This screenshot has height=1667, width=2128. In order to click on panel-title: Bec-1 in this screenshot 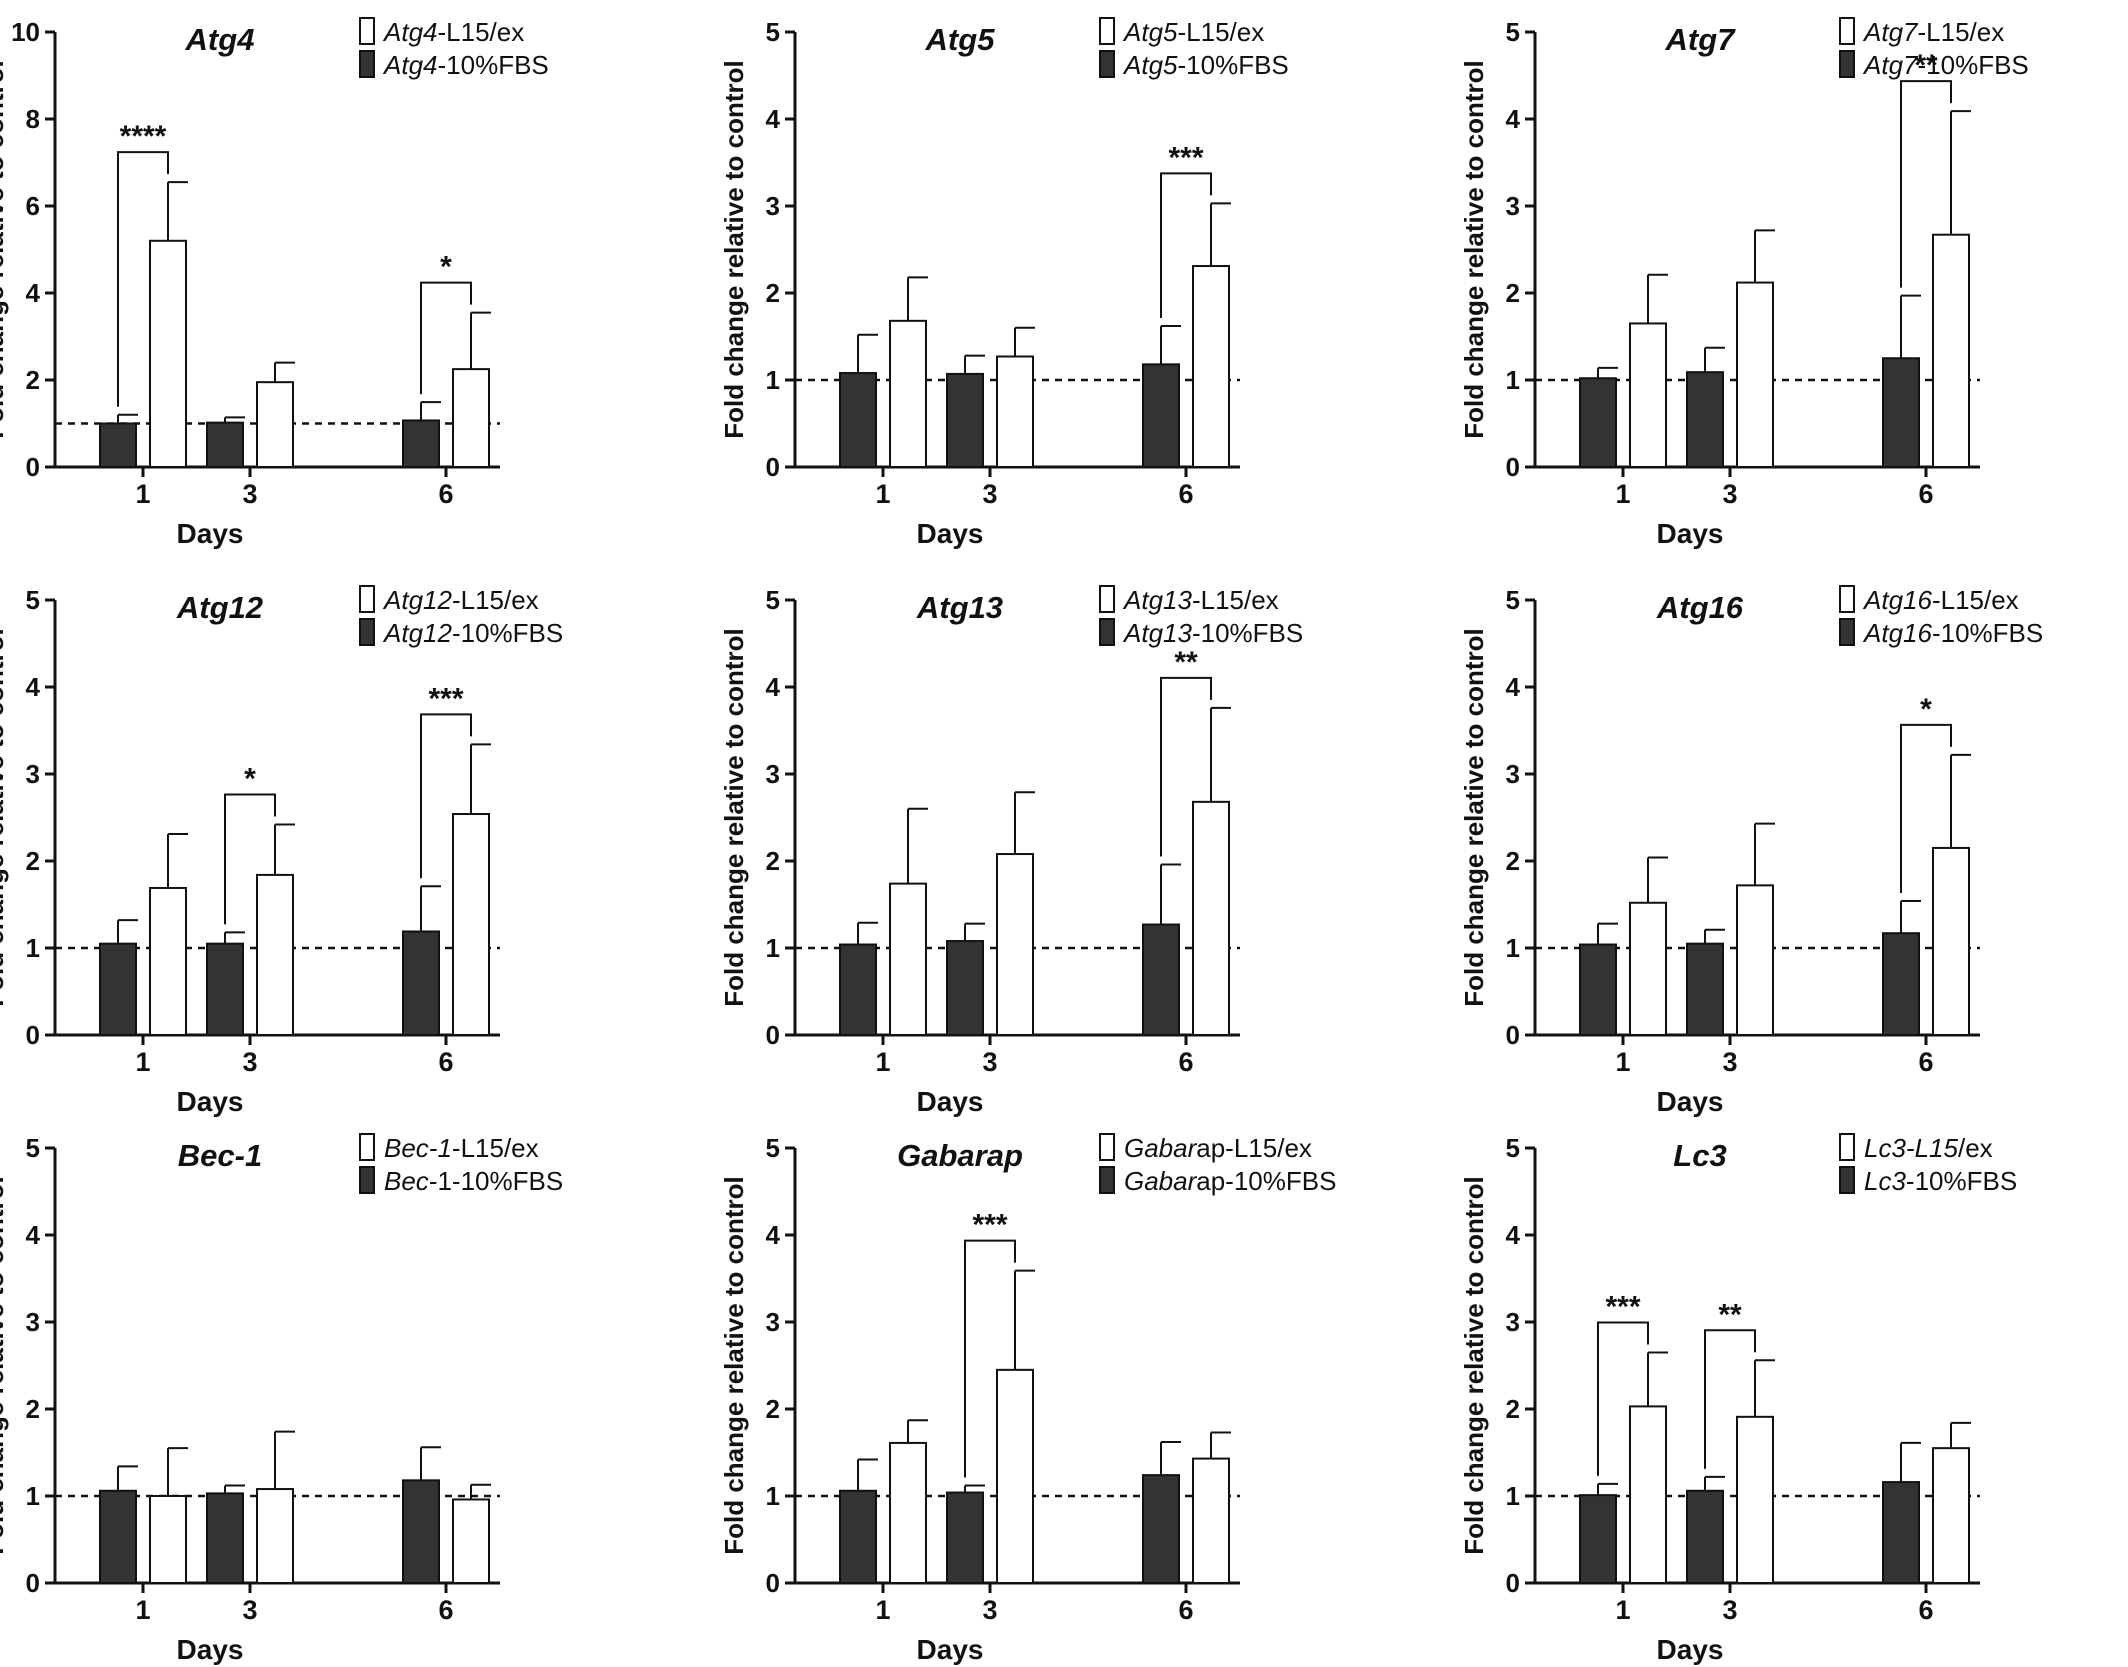, I will do `click(220, 1155)`.